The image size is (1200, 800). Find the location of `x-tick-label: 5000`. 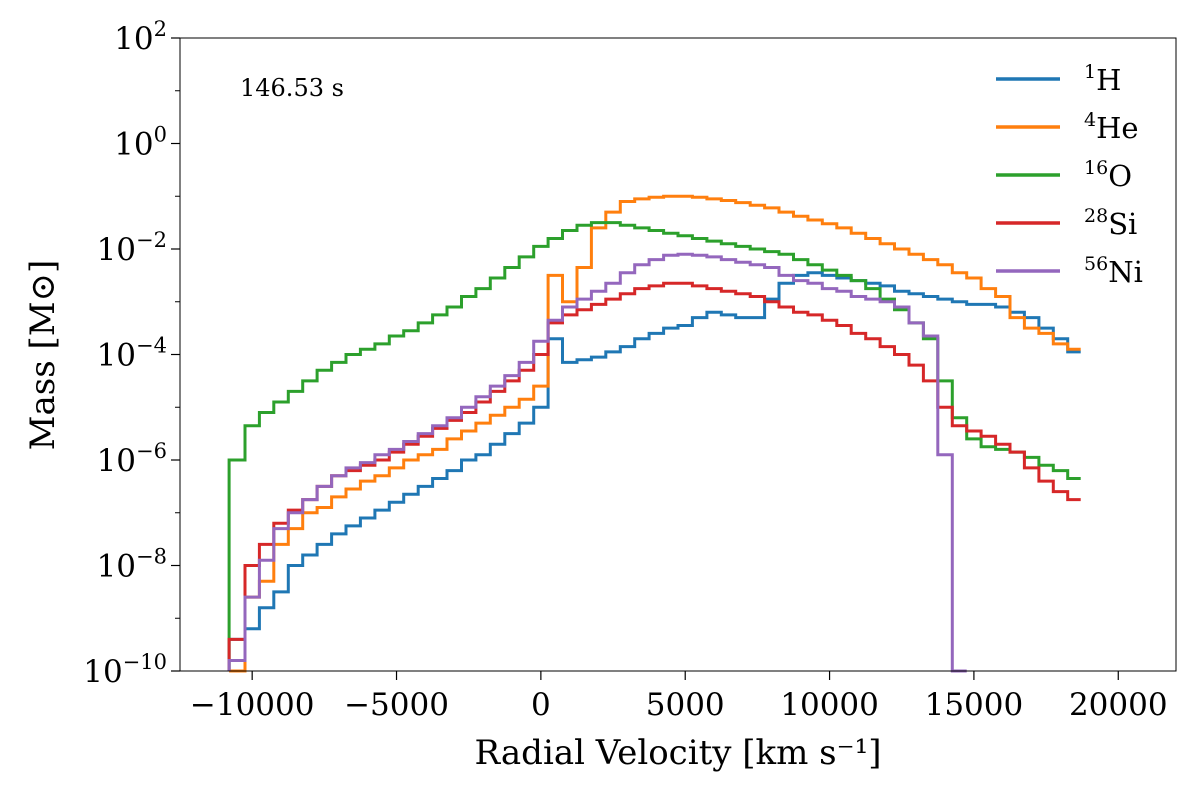

x-tick-label: 5000 is located at coordinates (685, 705).